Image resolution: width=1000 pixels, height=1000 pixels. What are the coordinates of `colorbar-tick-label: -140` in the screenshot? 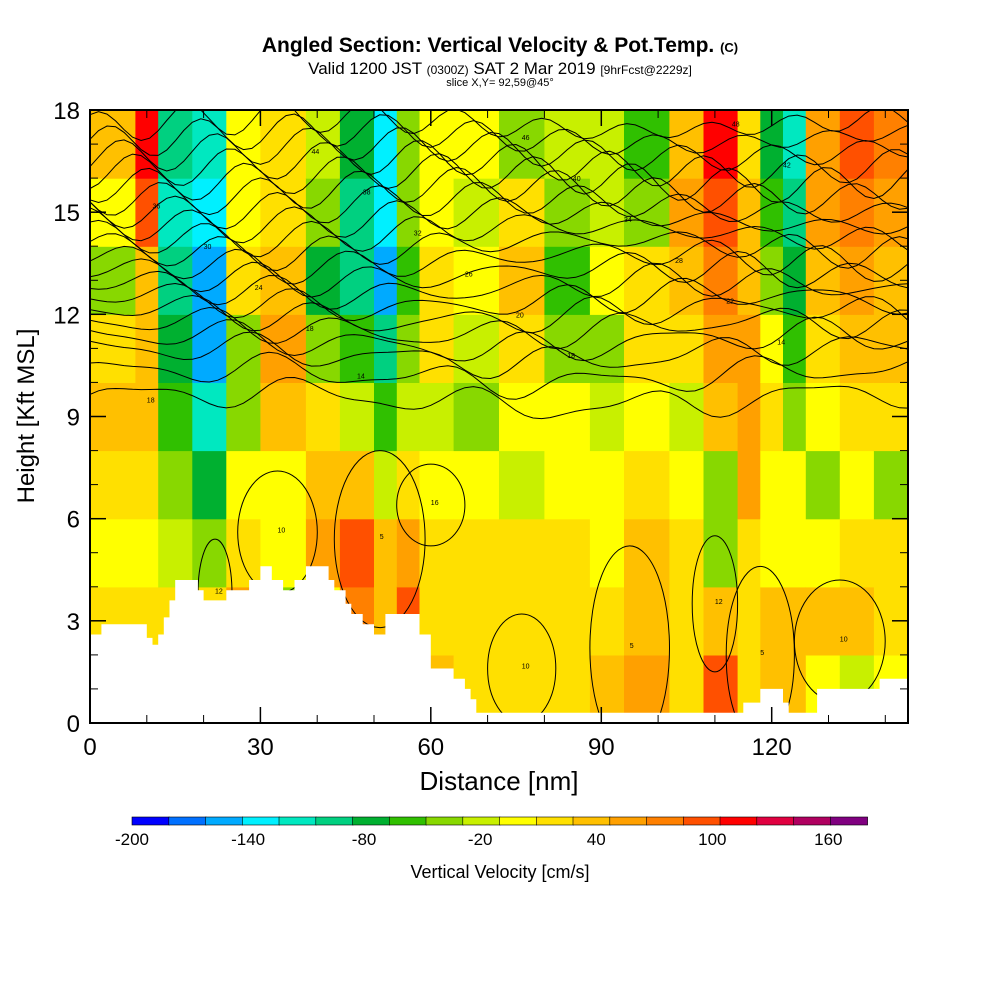 It's located at (248, 839).